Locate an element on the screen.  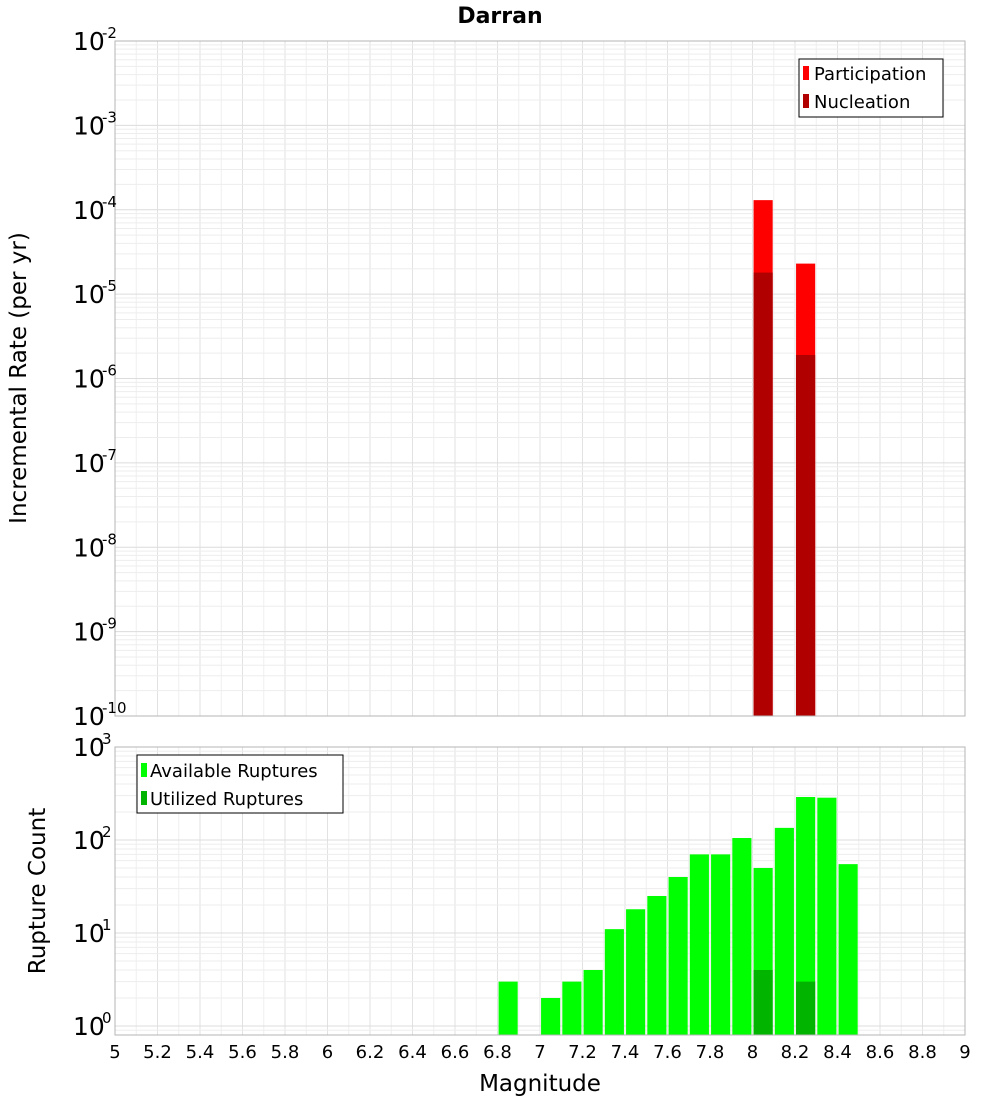
bottom-y-tick-exponent: 3 is located at coordinates (107, 739).